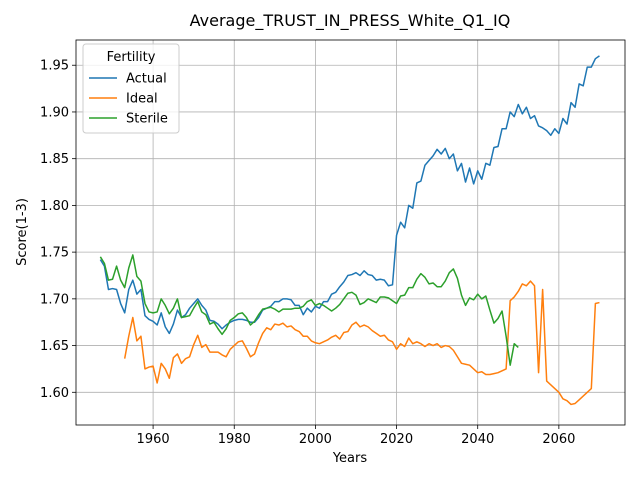 This screenshot has height=480, width=640. What do you see at coordinates (54, 253) in the screenshot?
I see `y-tick-label: 1.75` at bounding box center [54, 253].